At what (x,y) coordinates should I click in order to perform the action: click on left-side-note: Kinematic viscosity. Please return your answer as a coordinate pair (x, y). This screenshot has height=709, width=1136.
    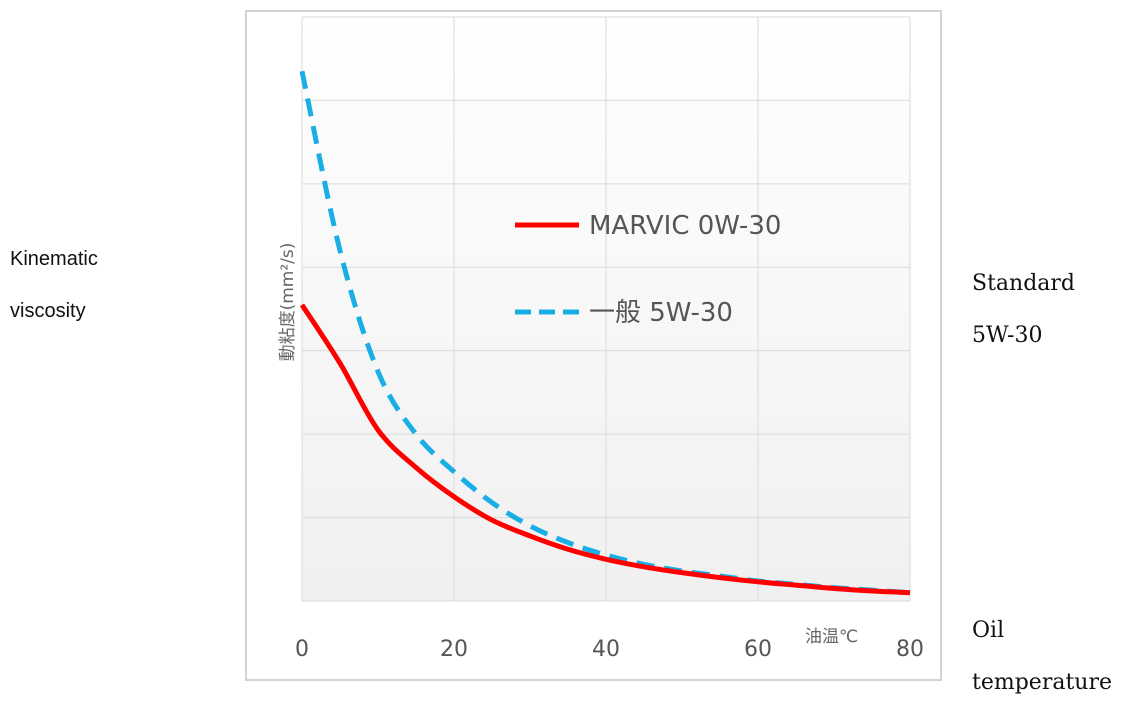
    Looking at the image, I should click on (54, 285).